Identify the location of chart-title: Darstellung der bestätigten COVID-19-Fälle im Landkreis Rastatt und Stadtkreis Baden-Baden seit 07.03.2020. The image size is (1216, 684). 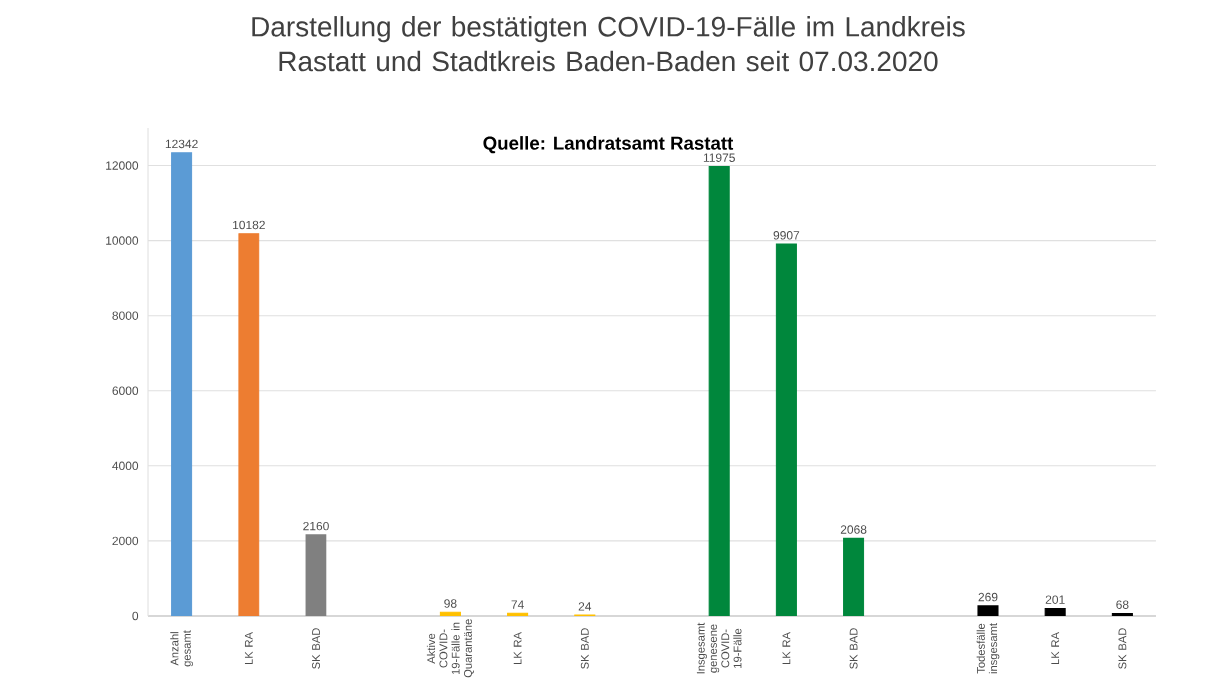
(608, 44).